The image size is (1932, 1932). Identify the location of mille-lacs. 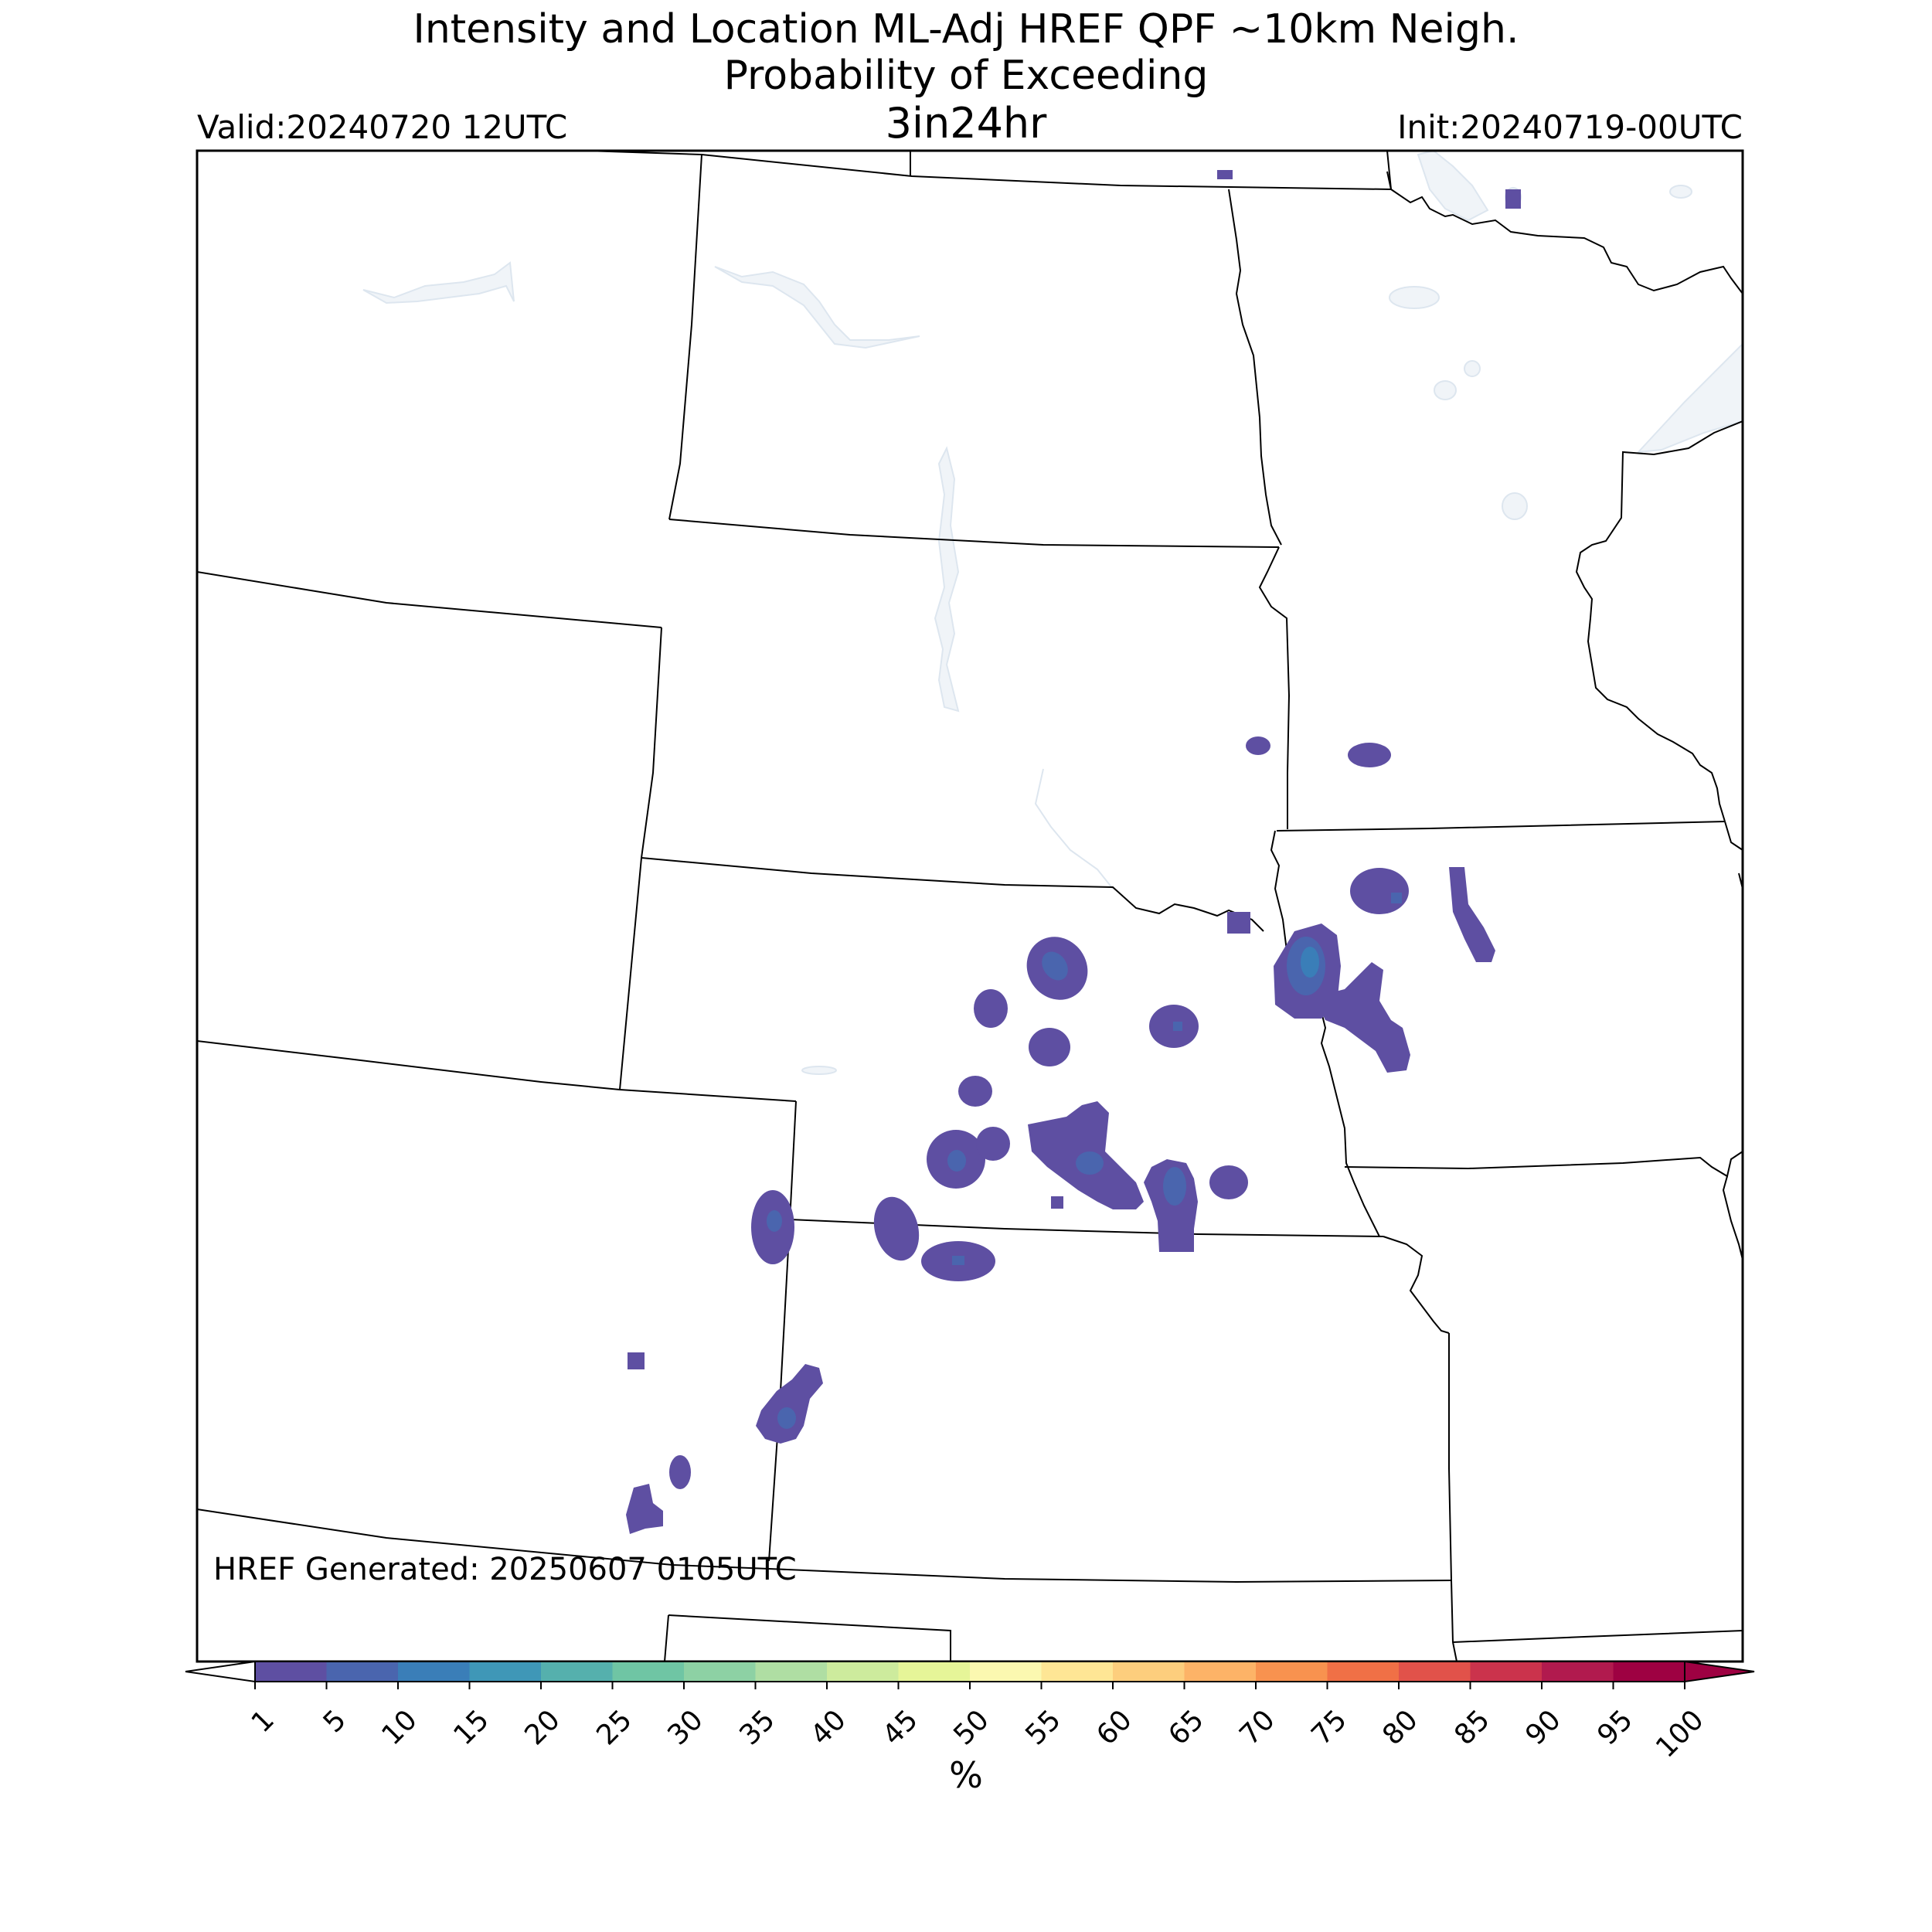
(1515, 506).